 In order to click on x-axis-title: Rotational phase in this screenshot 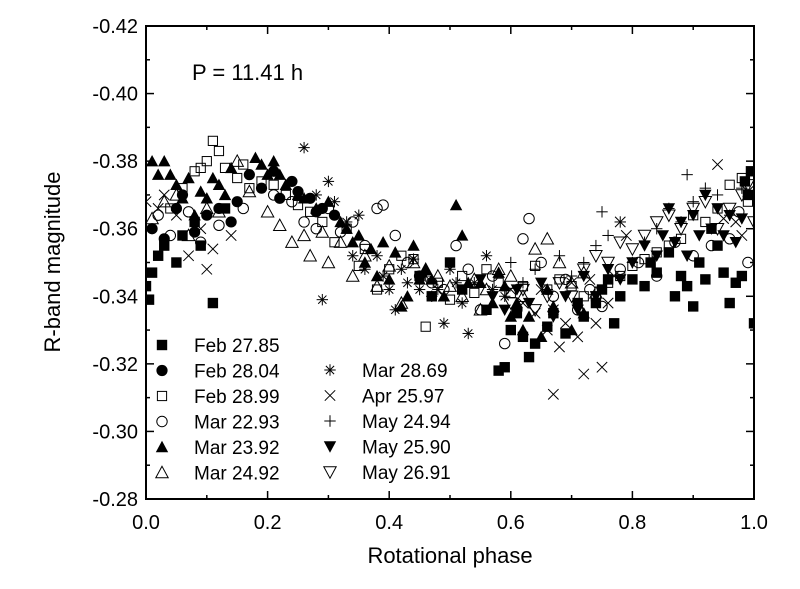, I will do `click(449, 555)`.